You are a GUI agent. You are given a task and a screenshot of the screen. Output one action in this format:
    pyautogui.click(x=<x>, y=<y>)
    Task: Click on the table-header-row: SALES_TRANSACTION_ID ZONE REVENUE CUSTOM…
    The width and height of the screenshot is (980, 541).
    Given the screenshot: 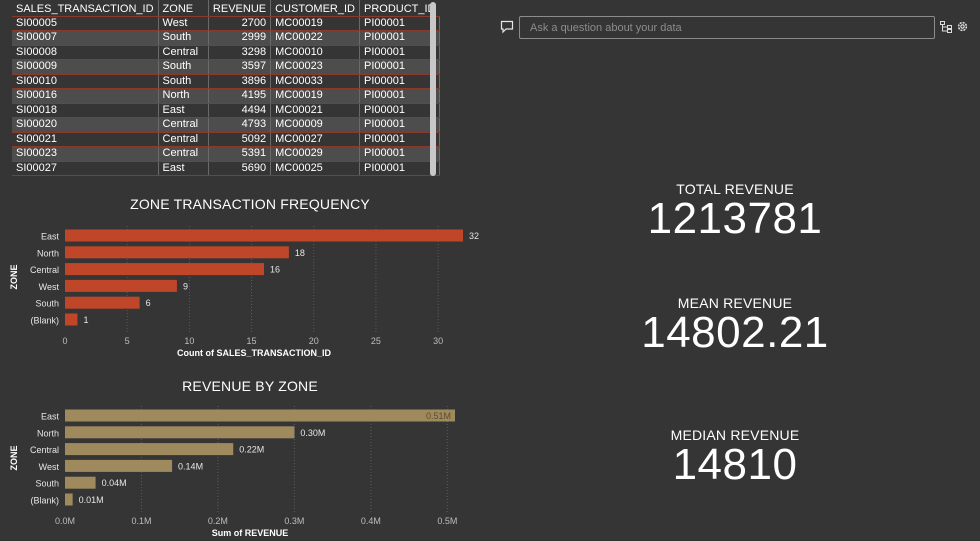 What is the action you would take?
    pyautogui.click(x=226, y=8)
    